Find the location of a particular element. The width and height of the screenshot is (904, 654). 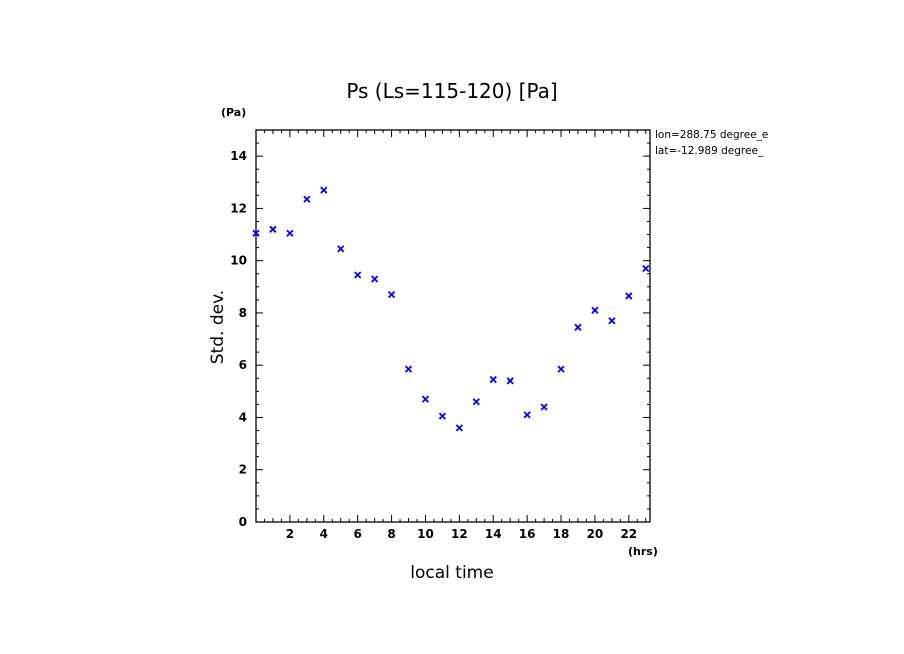

x-axis-title: local time is located at coordinates (451, 573).